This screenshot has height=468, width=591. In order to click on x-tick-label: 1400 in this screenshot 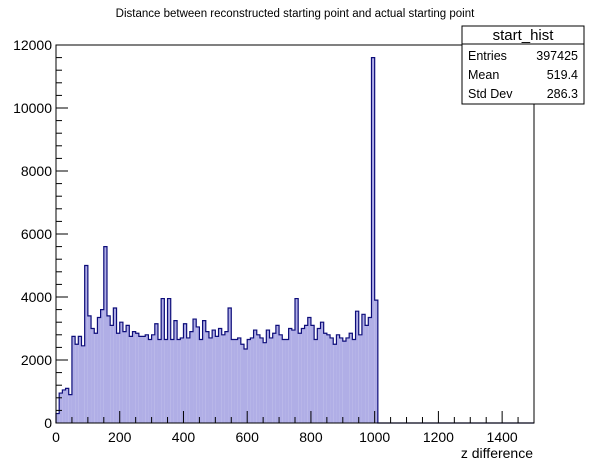, I will do `click(502, 437)`.